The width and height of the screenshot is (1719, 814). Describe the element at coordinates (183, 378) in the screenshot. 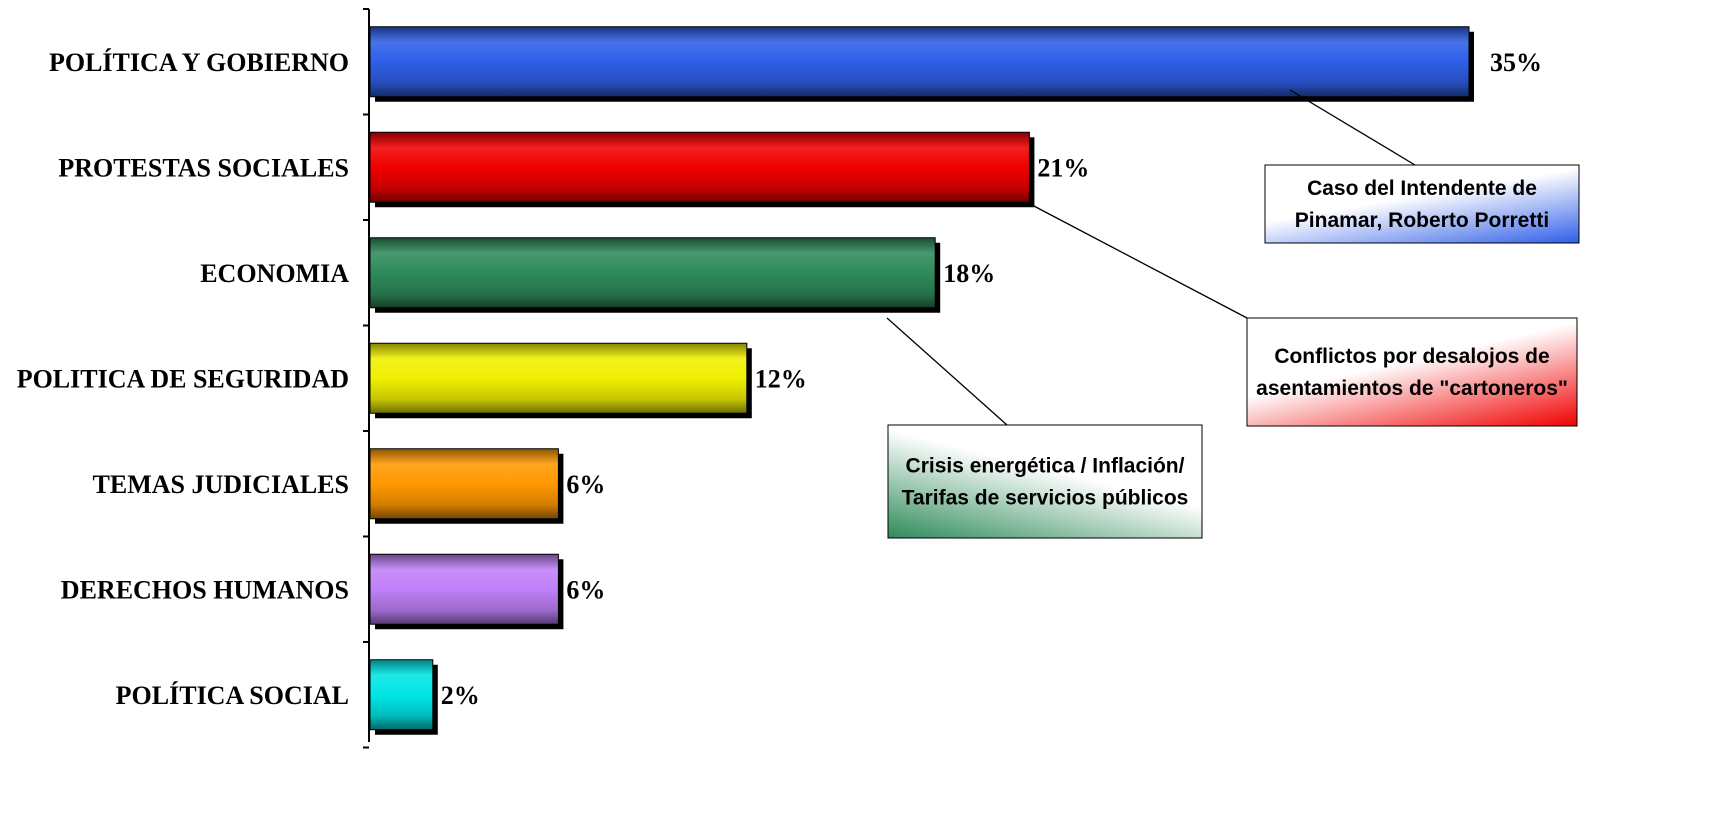

I see `category-label: POLITICA DE SEGURIDAD` at that location.